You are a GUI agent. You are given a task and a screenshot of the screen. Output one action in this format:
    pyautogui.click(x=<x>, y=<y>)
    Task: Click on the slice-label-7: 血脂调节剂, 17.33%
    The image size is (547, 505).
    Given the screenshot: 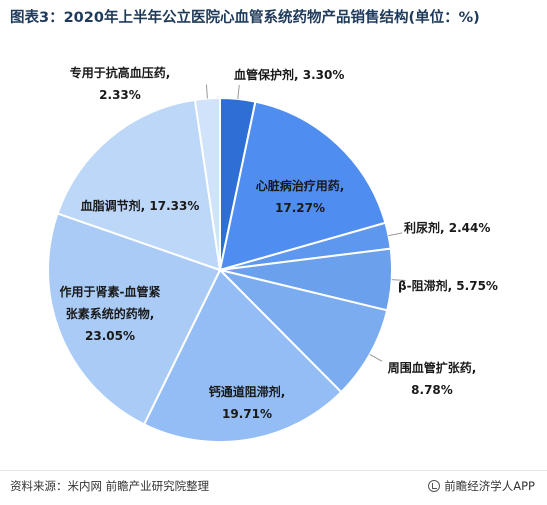 What is the action you would take?
    pyautogui.click(x=140, y=205)
    